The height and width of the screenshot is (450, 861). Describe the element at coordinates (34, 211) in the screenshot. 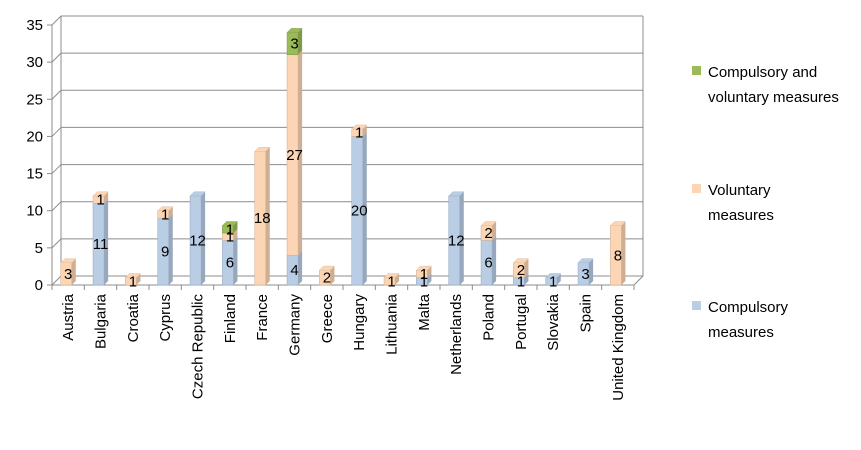

I see `y-tick-label: 10` at that location.